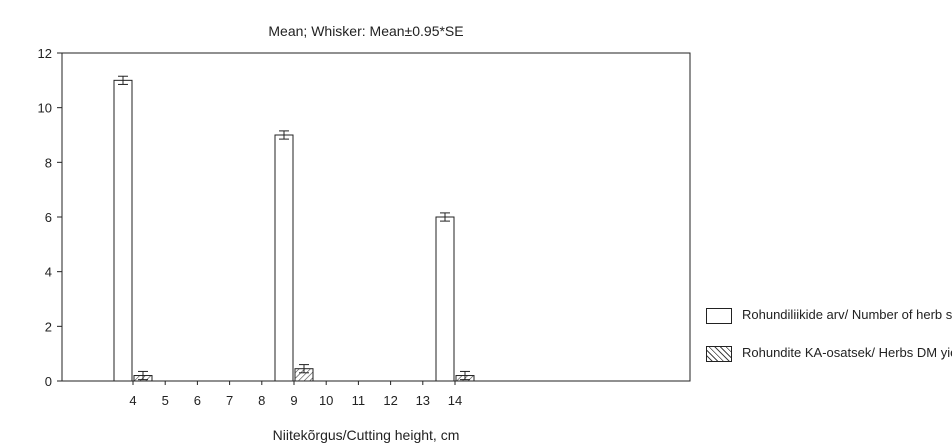 The height and width of the screenshot is (445, 952). I want to click on x-tick-label: 6, so click(197, 400).